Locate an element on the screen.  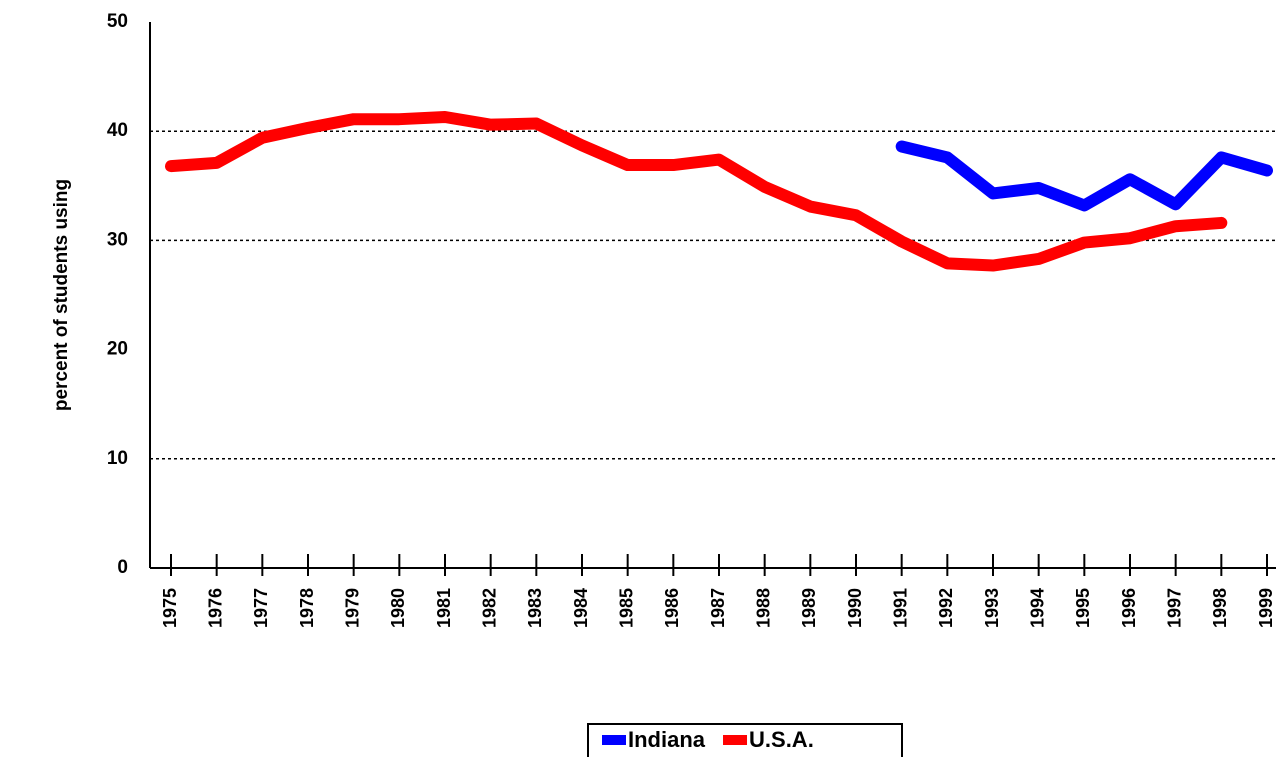
y-tick-label: 20 is located at coordinates (117, 349).